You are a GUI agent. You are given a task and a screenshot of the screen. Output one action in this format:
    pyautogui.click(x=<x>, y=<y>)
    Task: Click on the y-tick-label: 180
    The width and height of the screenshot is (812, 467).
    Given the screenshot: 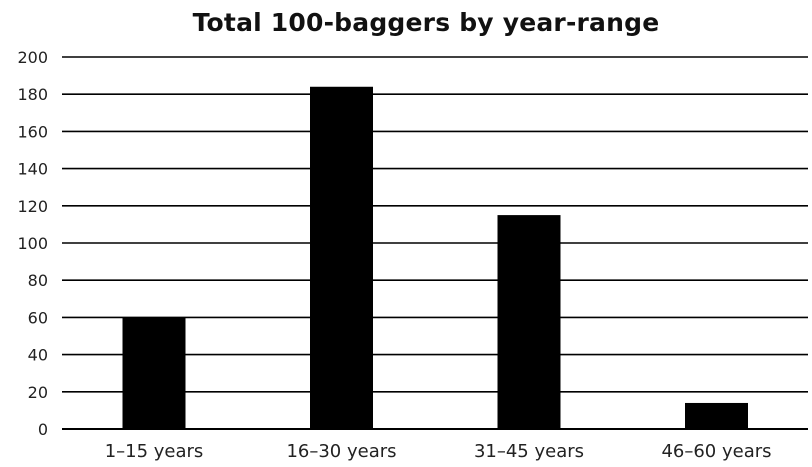 What is the action you would take?
    pyautogui.click(x=32, y=94)
    